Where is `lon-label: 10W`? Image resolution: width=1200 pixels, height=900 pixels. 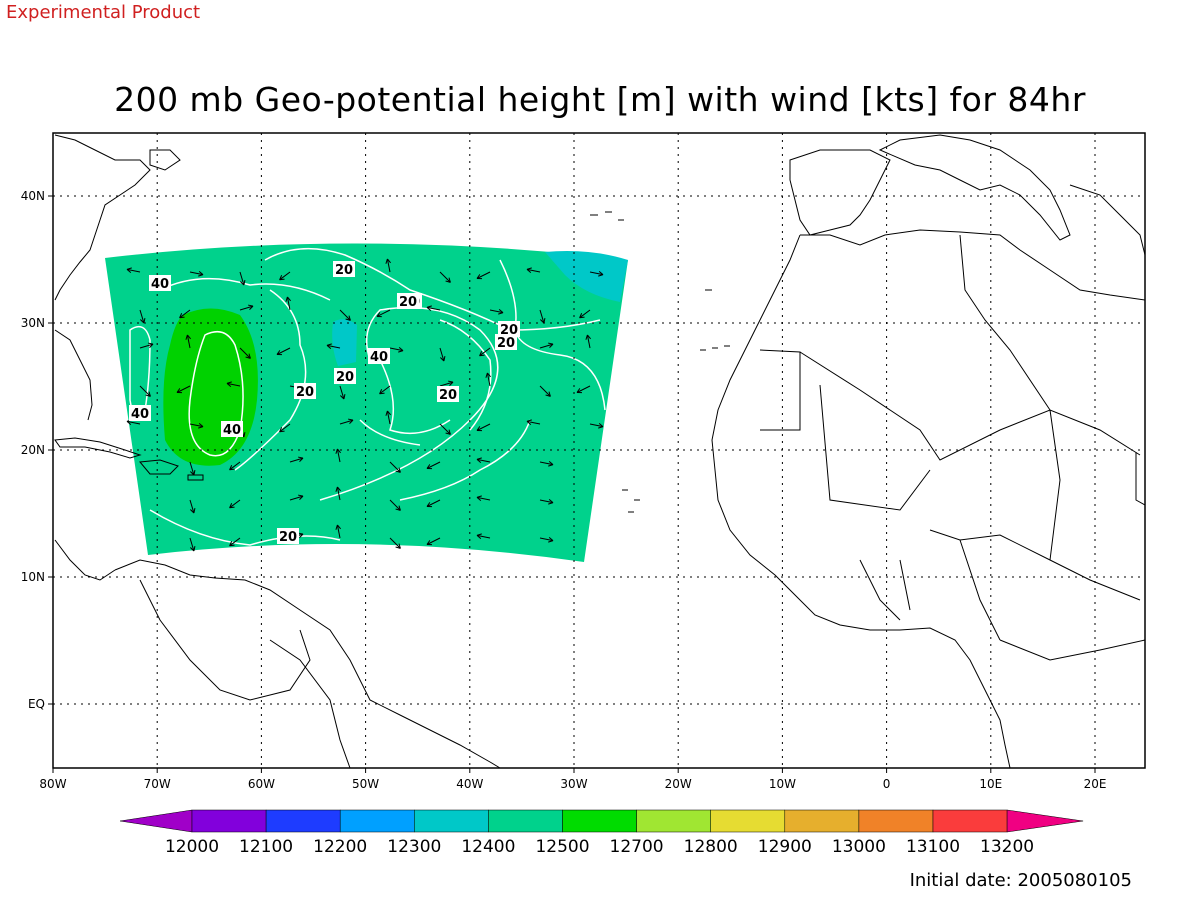
lon-label: 10W is located at coordinates (782, 784).